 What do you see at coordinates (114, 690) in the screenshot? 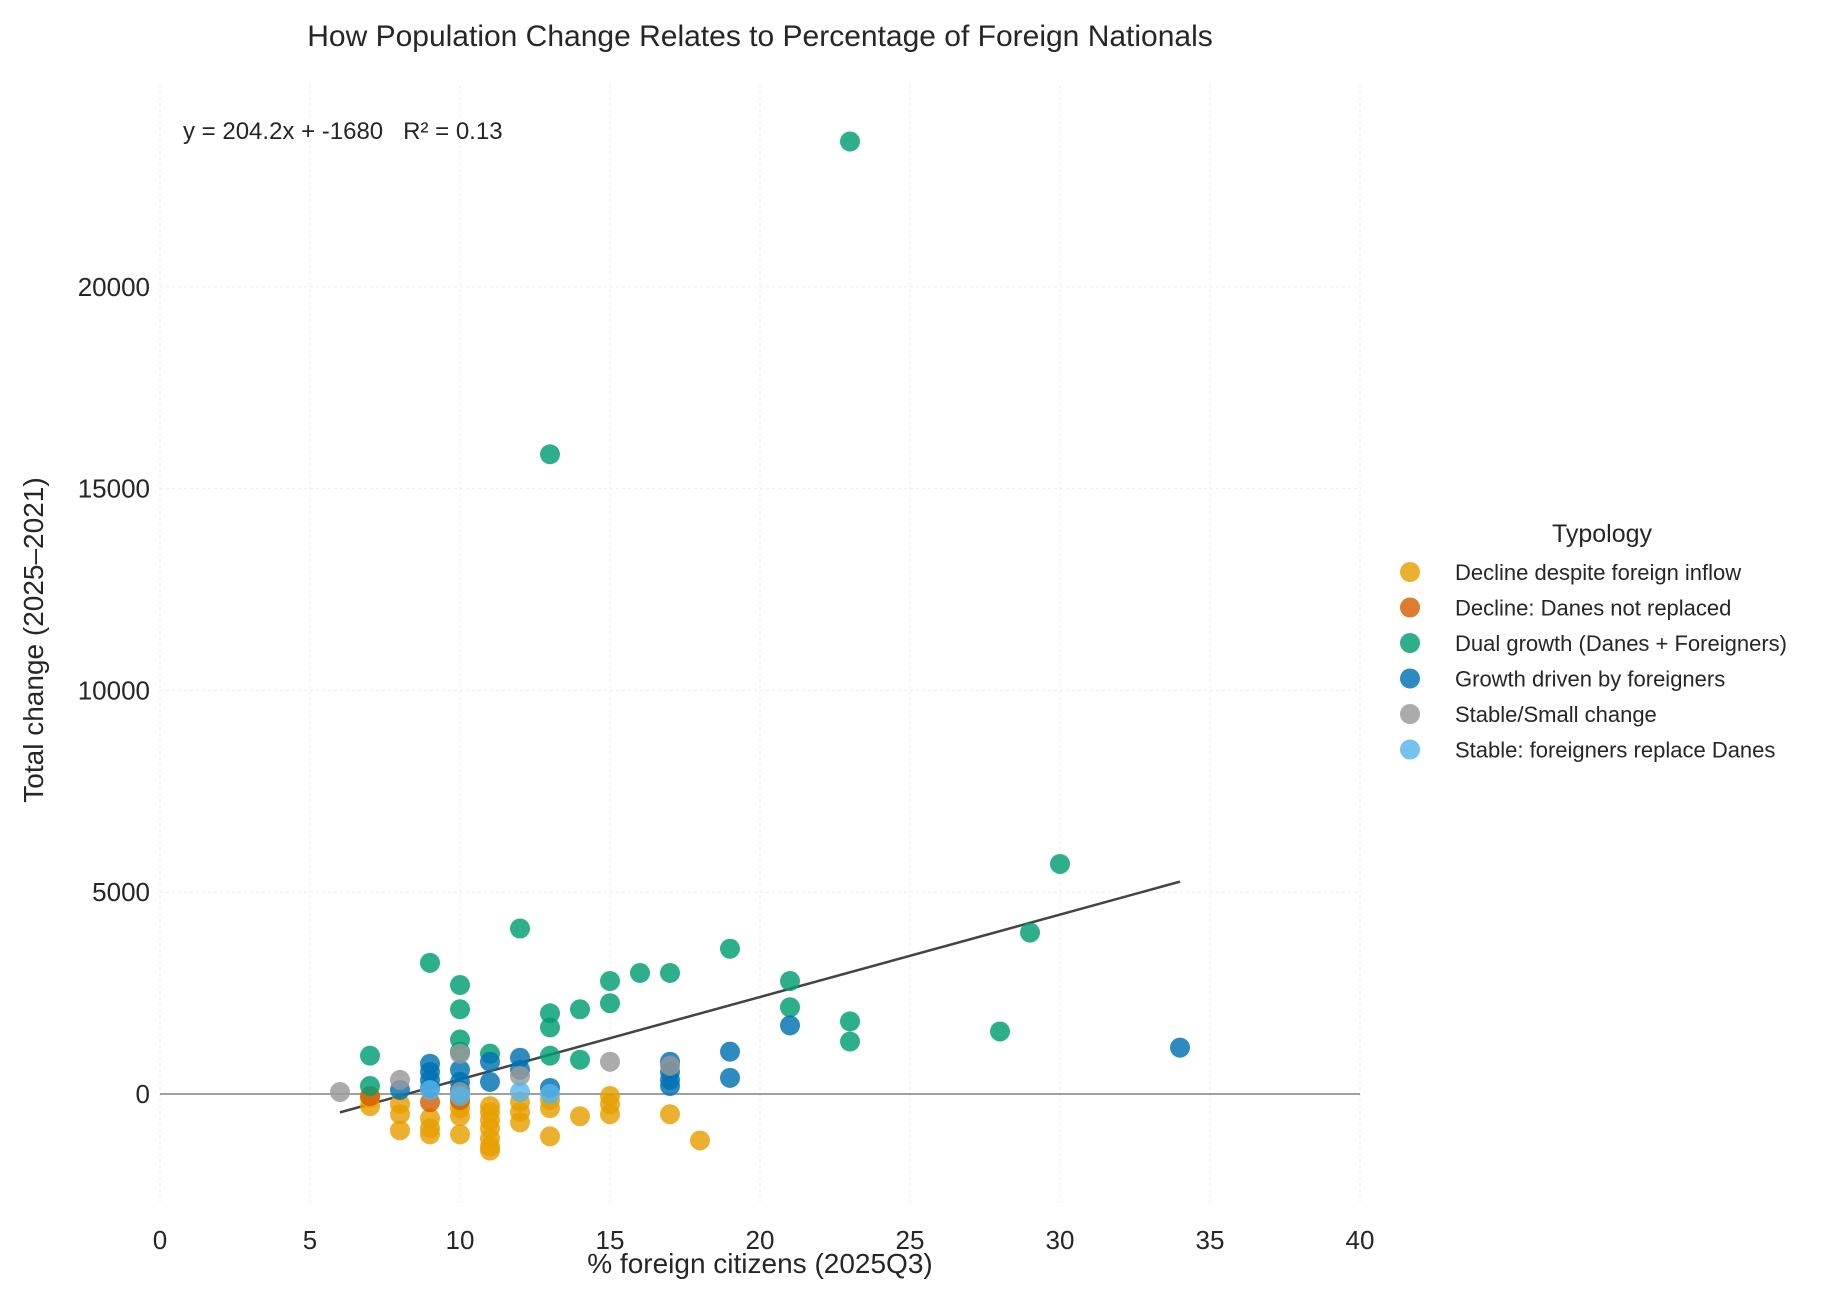
I see `y-tick-label: 10000` at bounding box center [114, 690].